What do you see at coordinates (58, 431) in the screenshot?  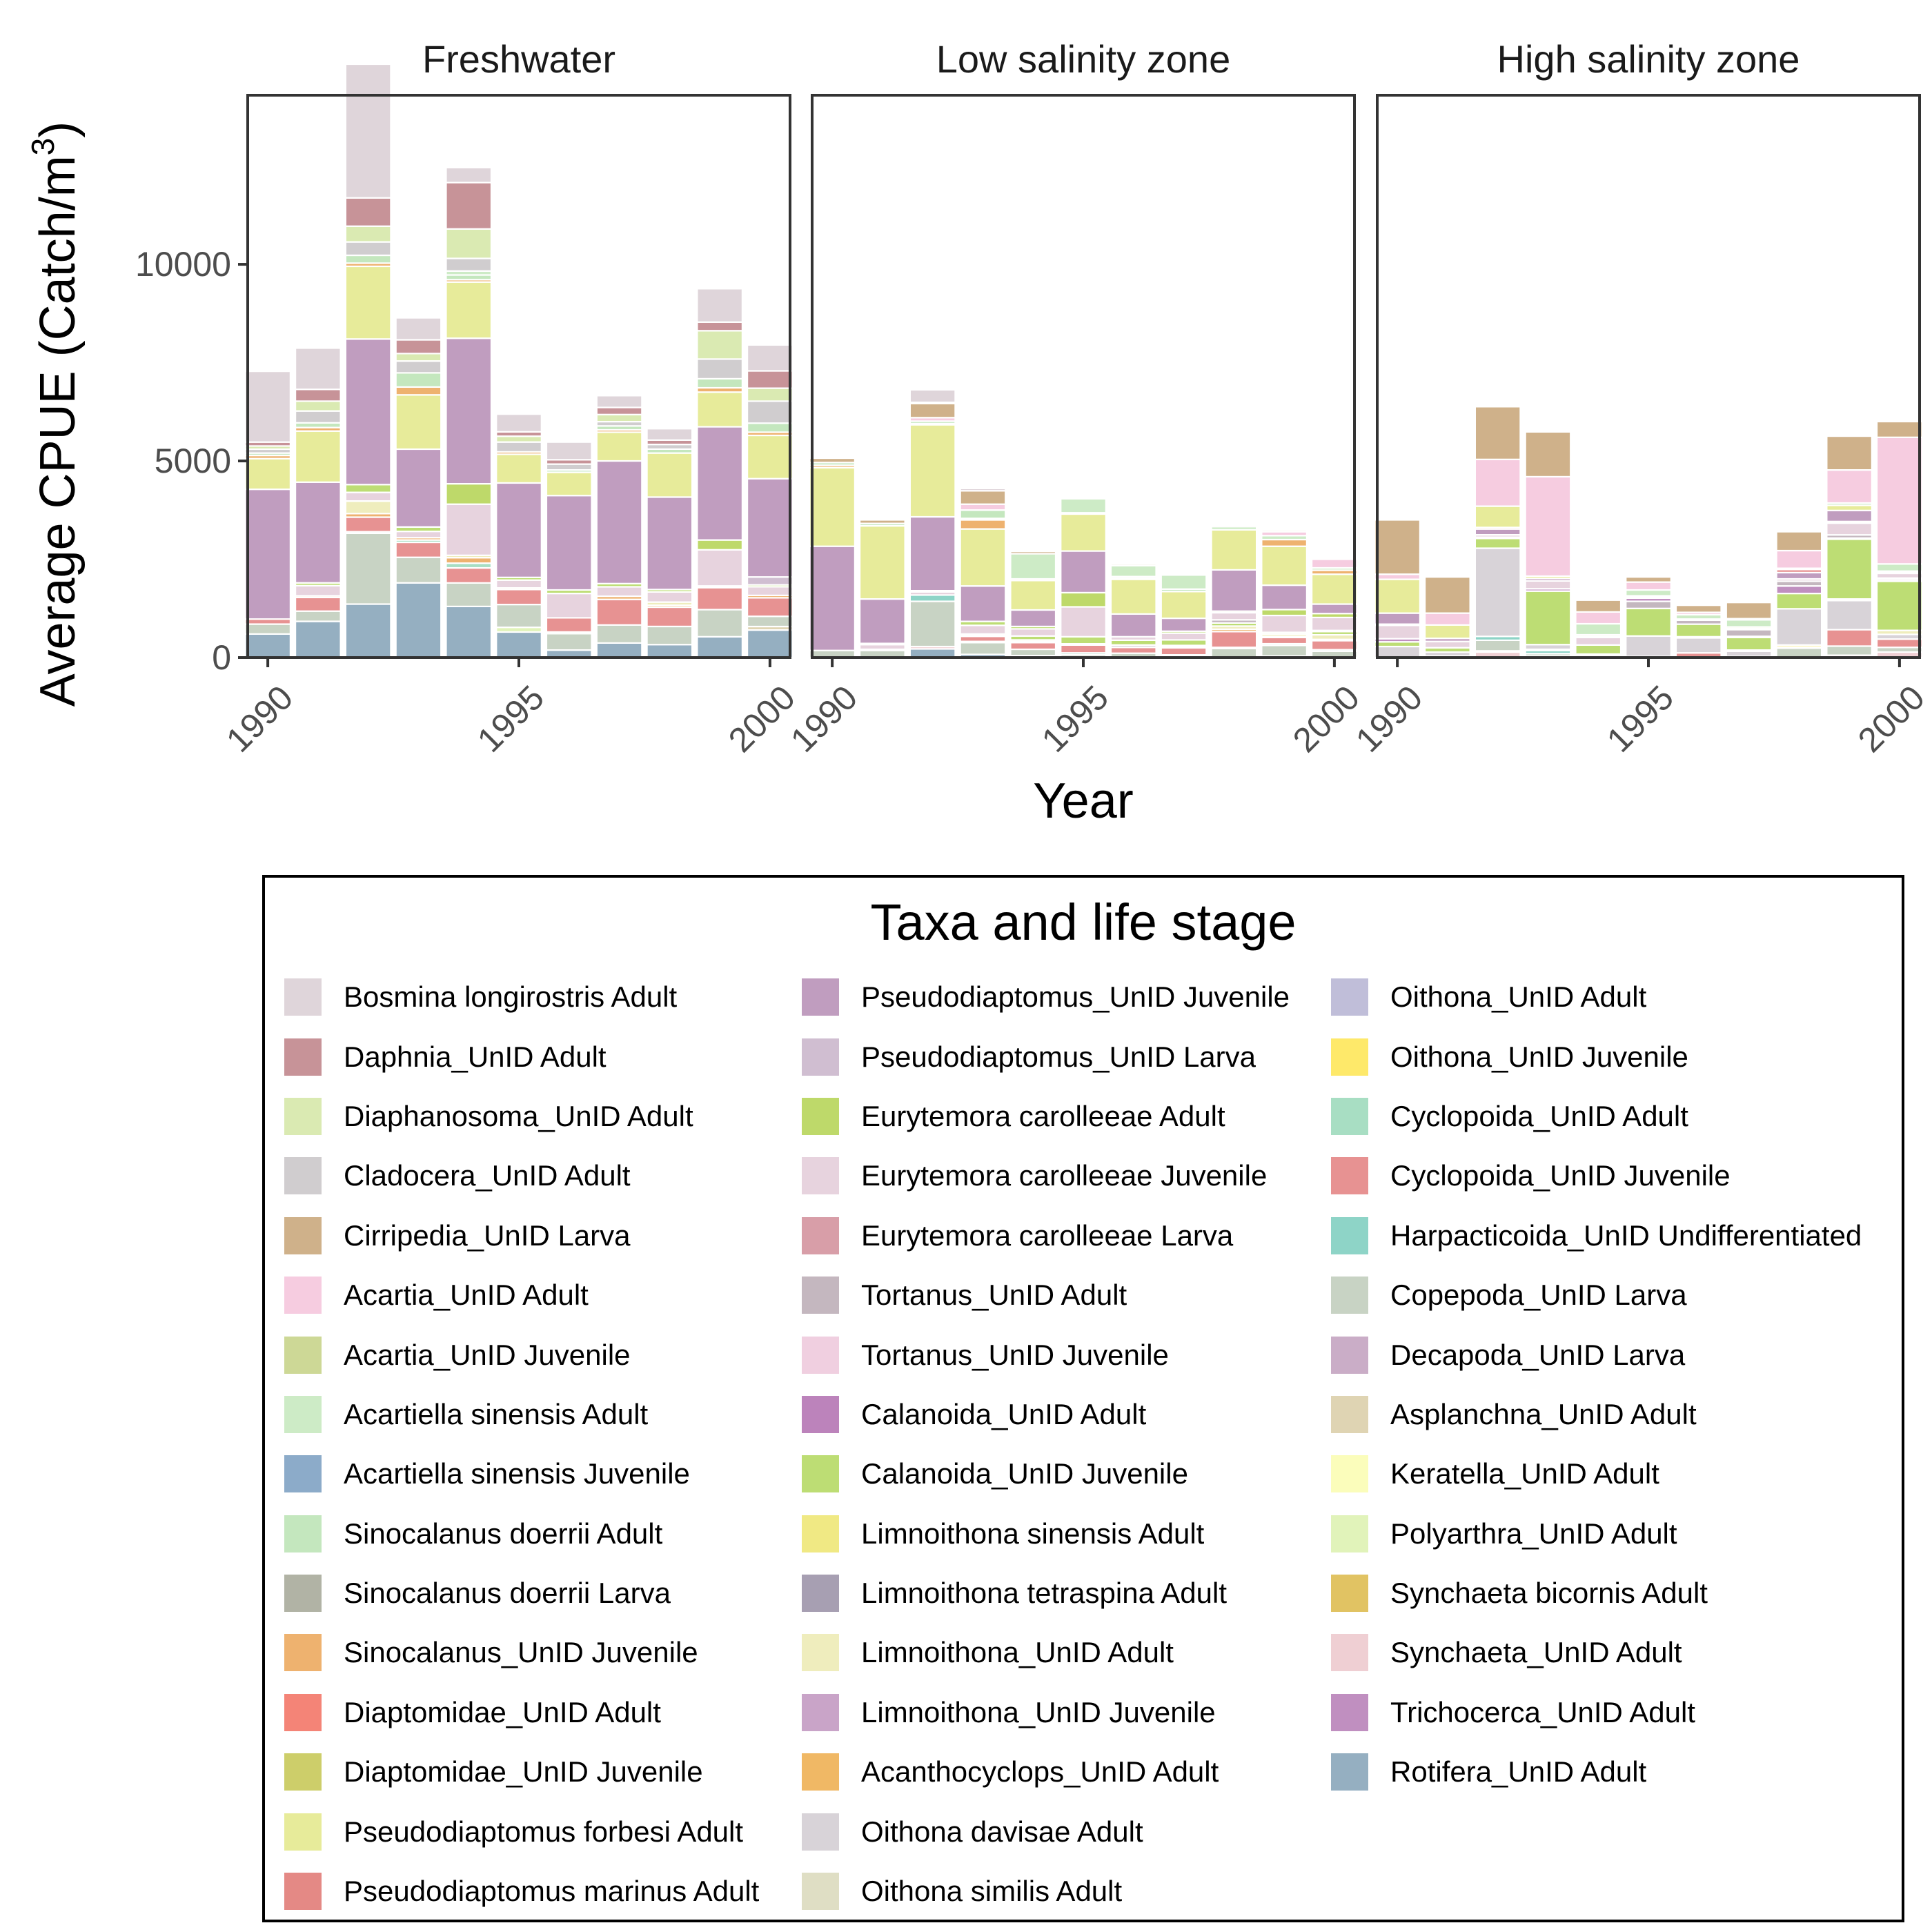 I see `y-axis-title-main: Average CPUE (Catch/m` at bounding box center [58, 431].